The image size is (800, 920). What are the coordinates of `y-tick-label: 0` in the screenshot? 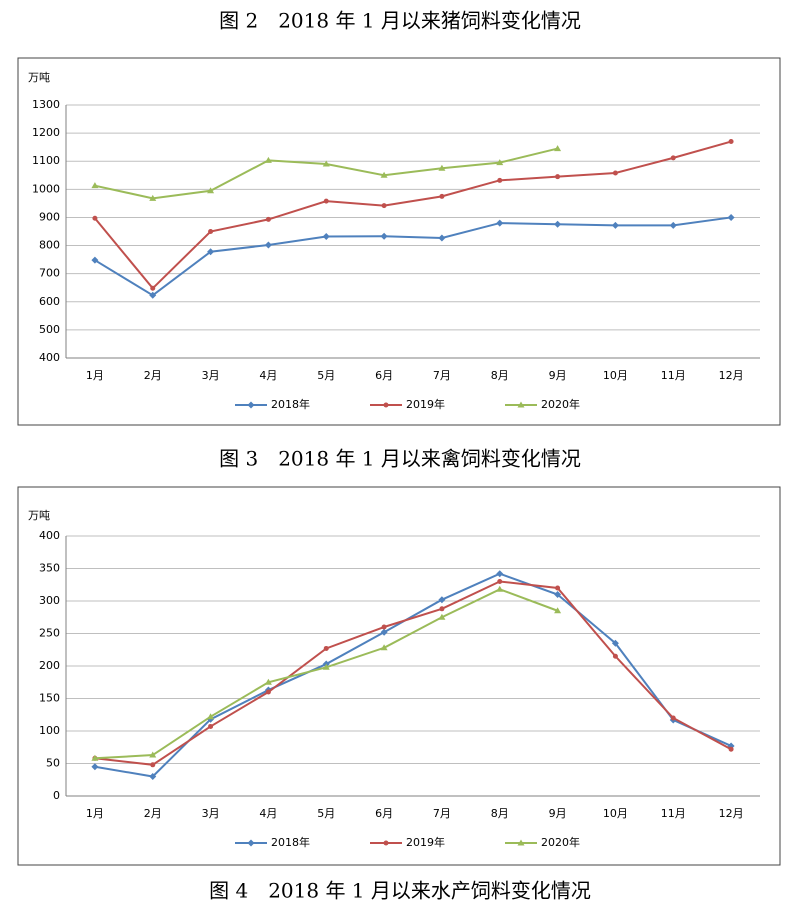 It's located at (56, 795).